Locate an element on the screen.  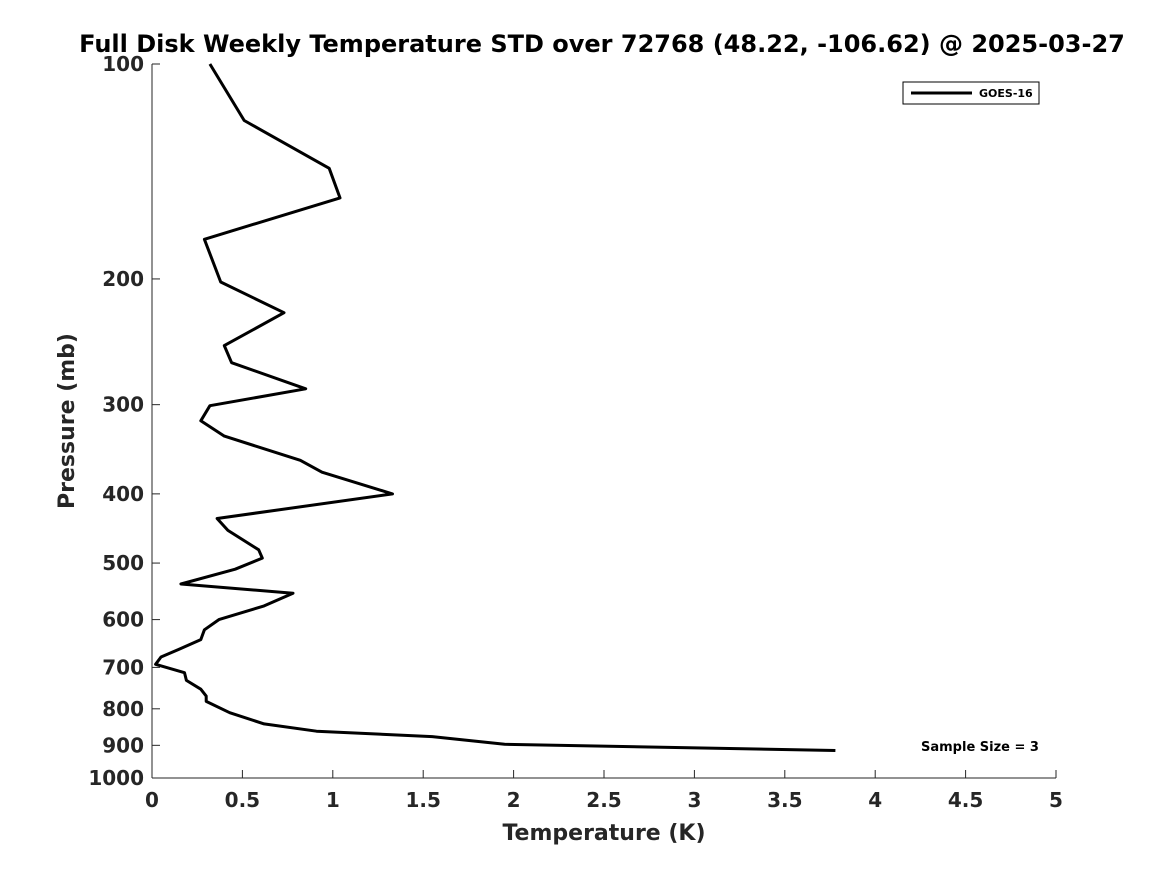
y-tick-label: 300 is located at coordinates (123, 405).